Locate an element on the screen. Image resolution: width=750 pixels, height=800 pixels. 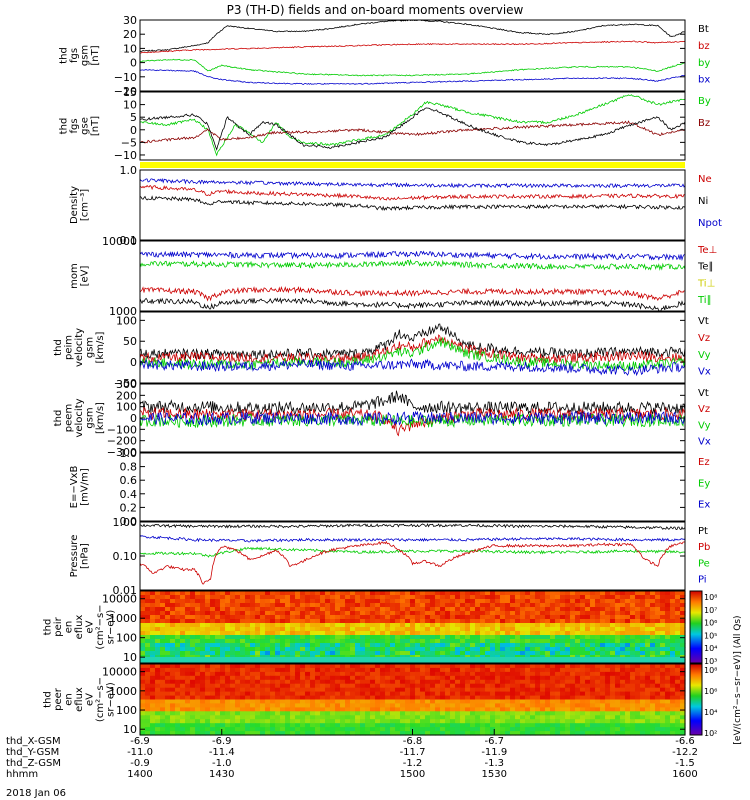
panel-frame-vxb is located at coordinates (412, 487).